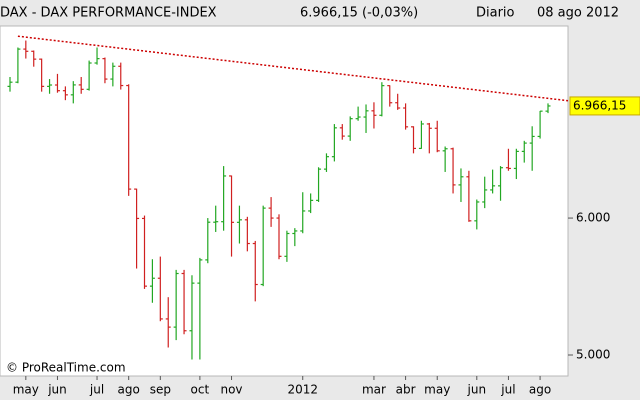 This screenshot has width=640, height=400. Describe the element at coordinates (108, 13) in the screenshot. I see `chart-title: DAX - DAX PERFORMANCE-INDEX` at that location.